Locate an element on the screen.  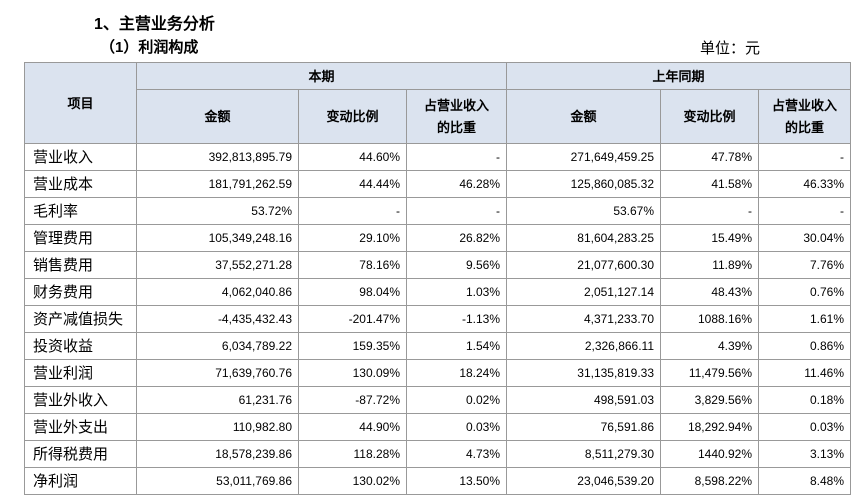
heading: 1、主营业务分析 is located at coordinates (154, 24).